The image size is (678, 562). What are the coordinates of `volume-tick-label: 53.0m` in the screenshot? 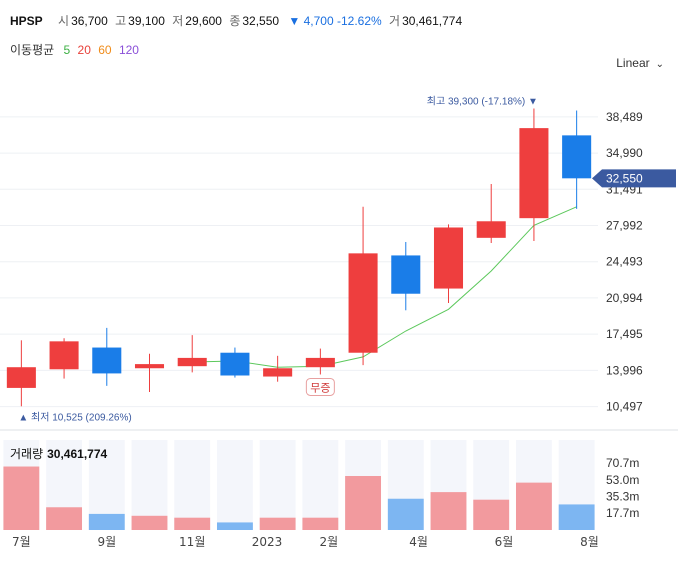 It's located at (622, 480).